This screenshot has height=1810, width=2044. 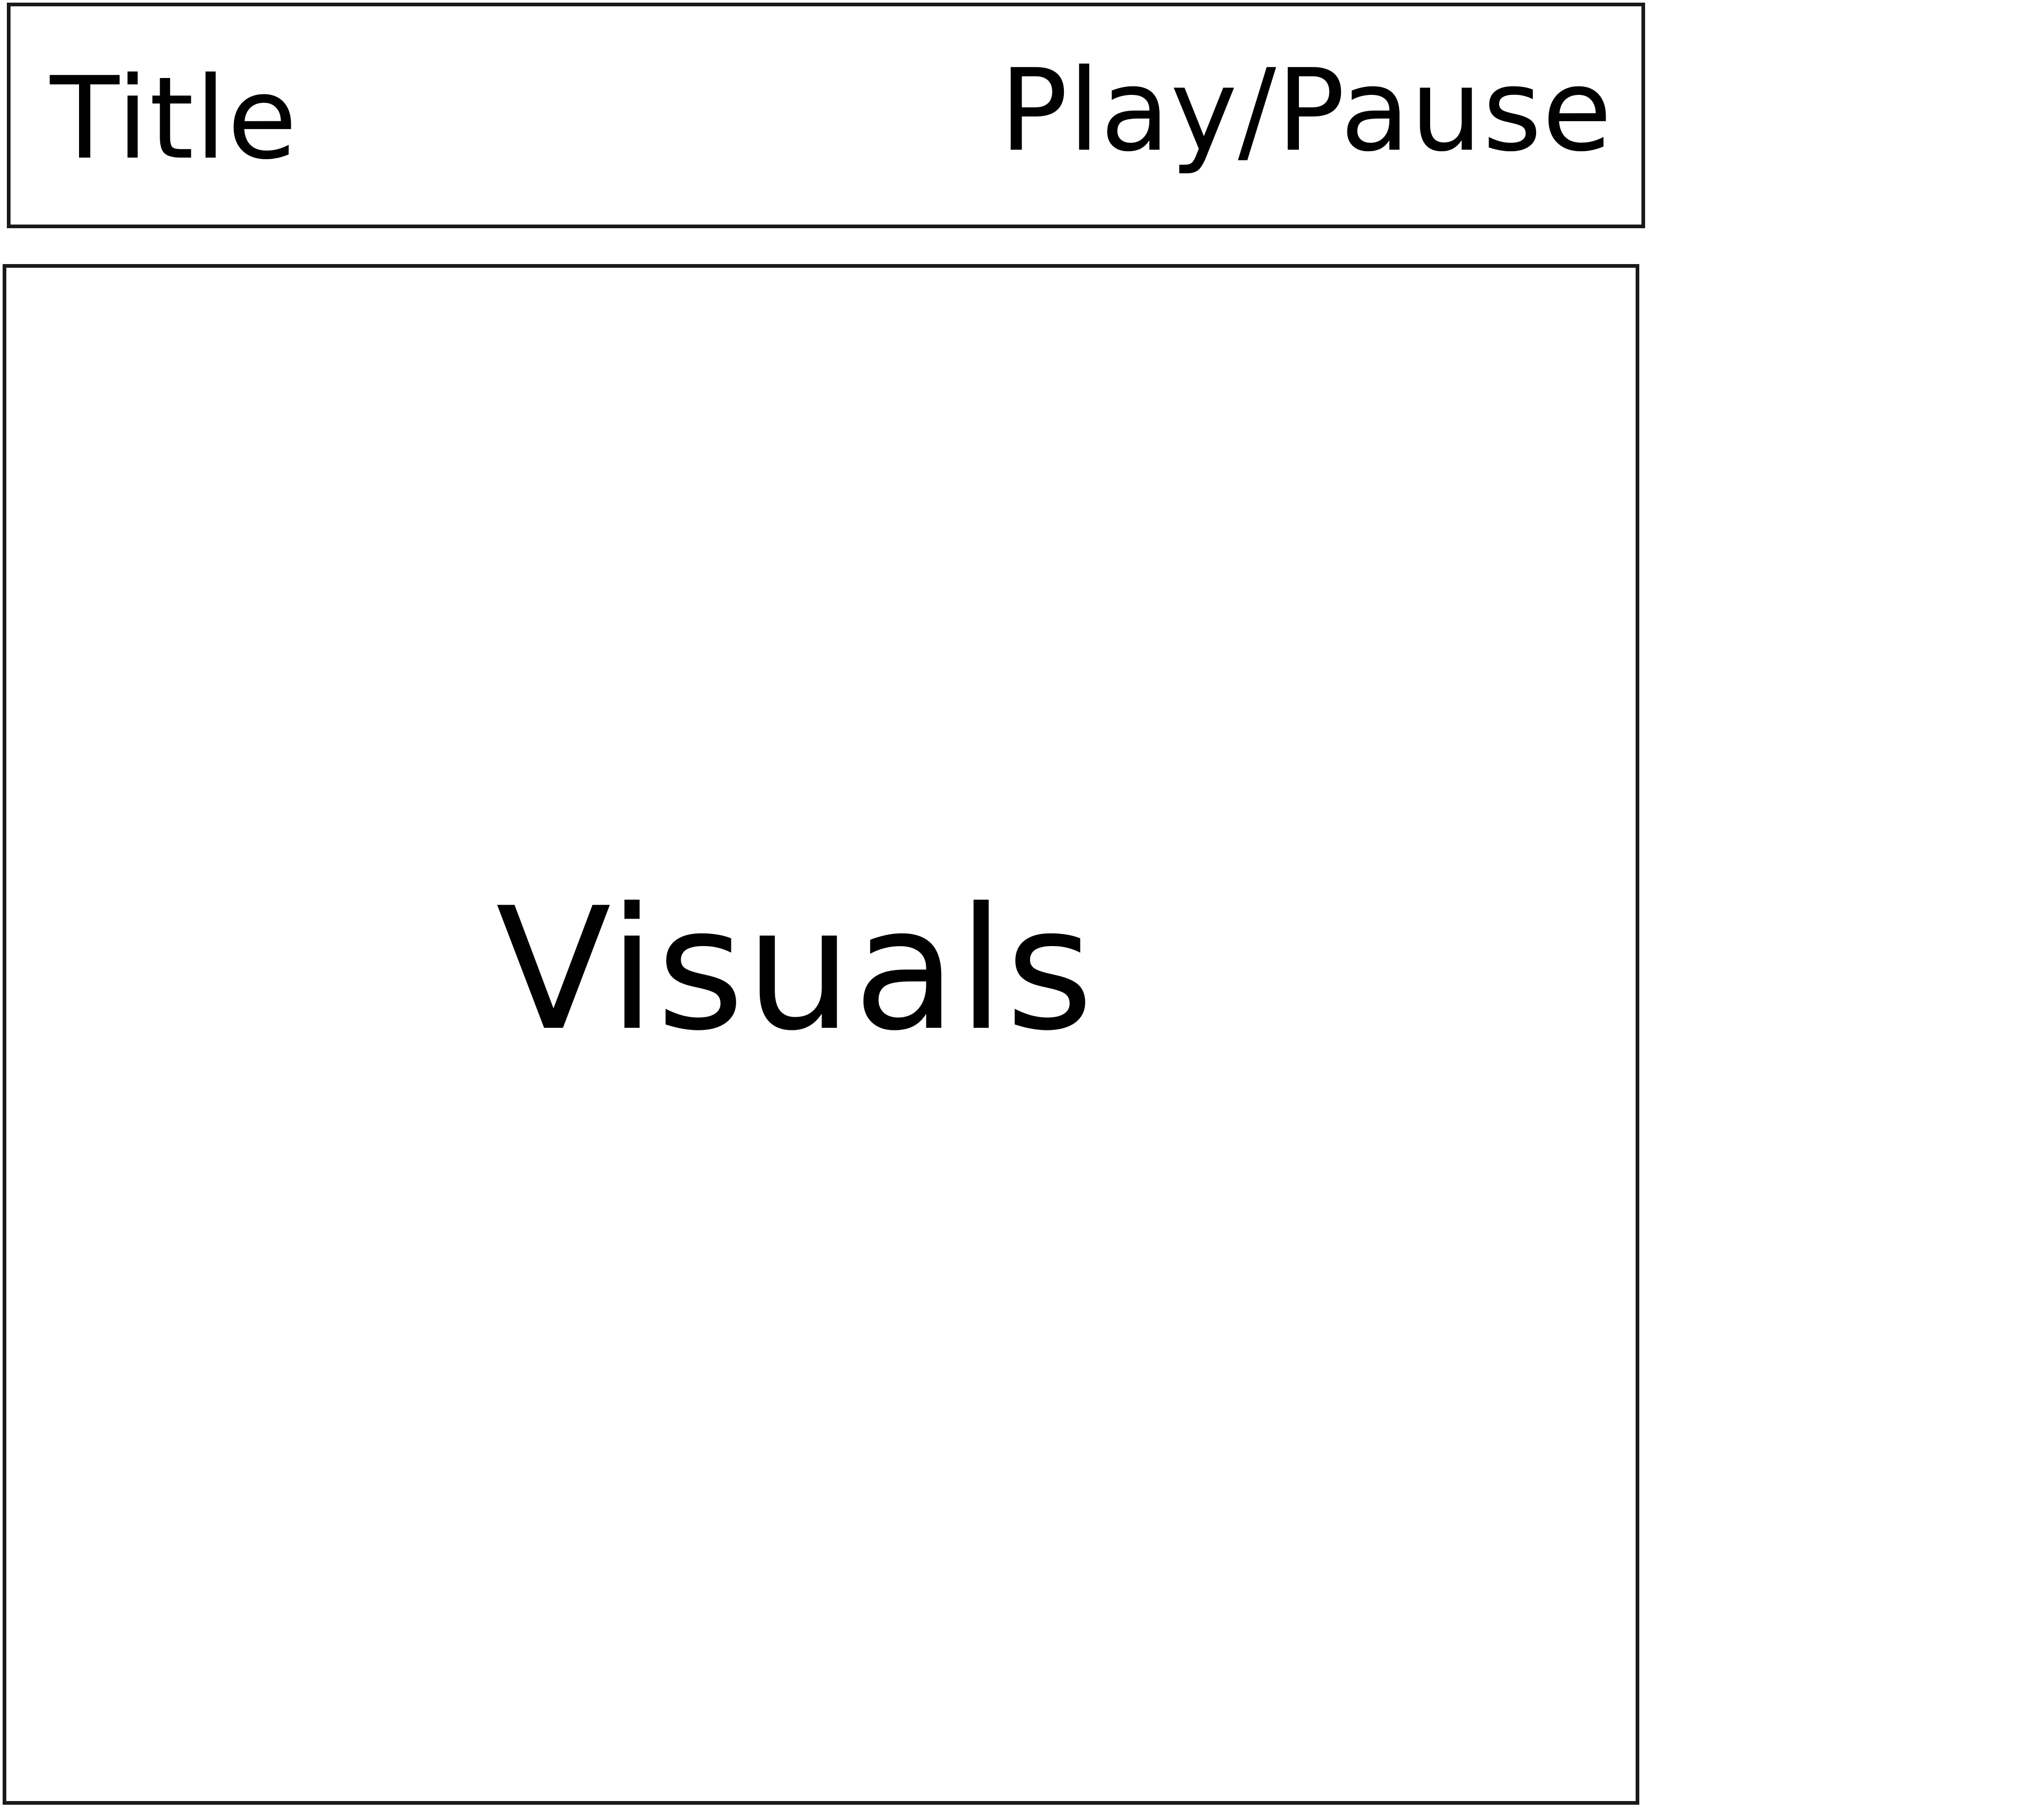 What do you see at coordinates (1305, 110) in the screenshot?
I see `play-pause-button: Play/Pause` at bounding box center [1305, 110].